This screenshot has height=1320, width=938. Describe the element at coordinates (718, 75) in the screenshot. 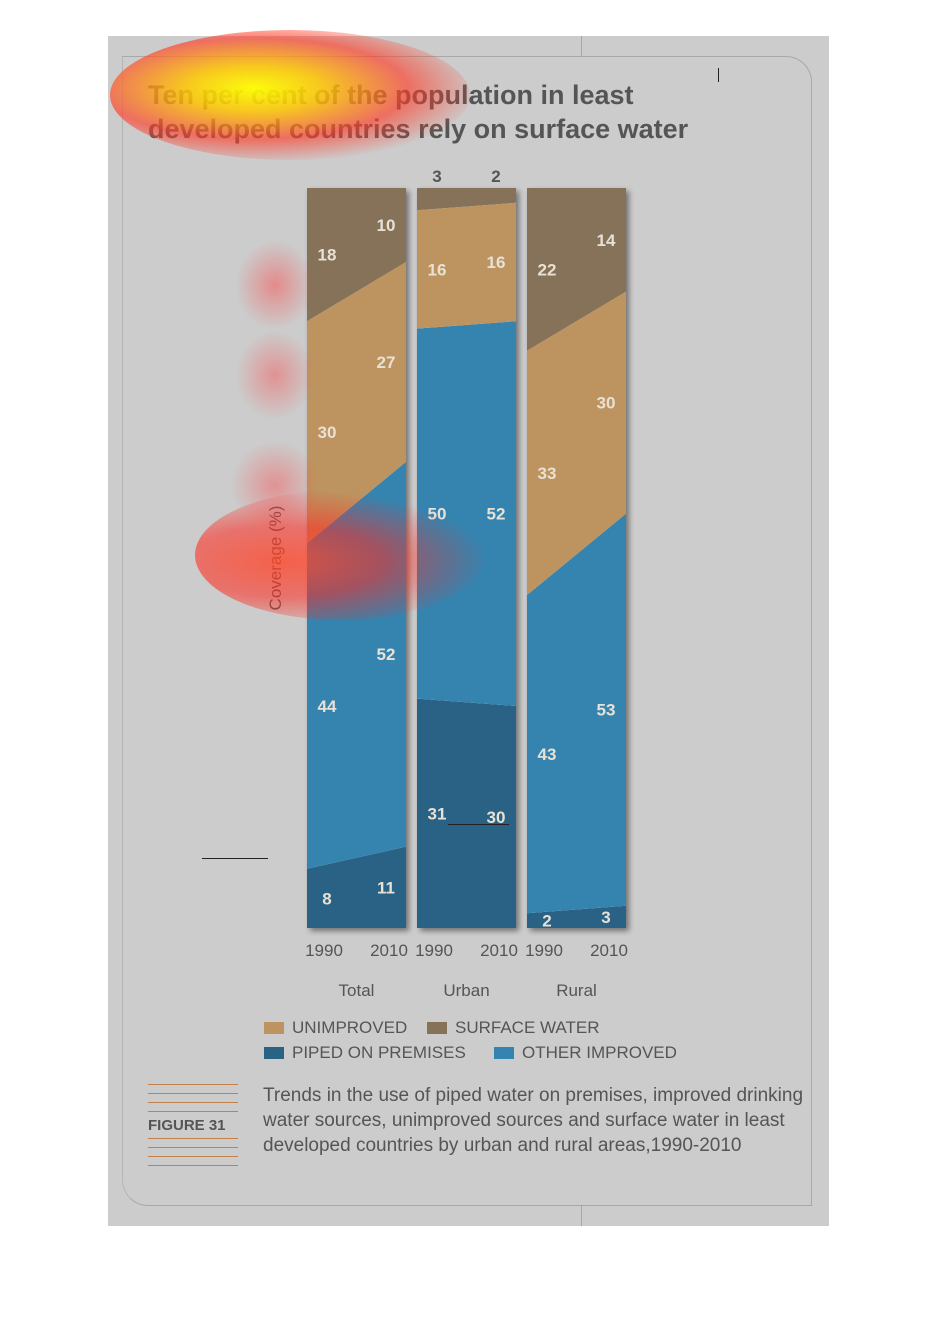

I see `text-cursor` at that location.